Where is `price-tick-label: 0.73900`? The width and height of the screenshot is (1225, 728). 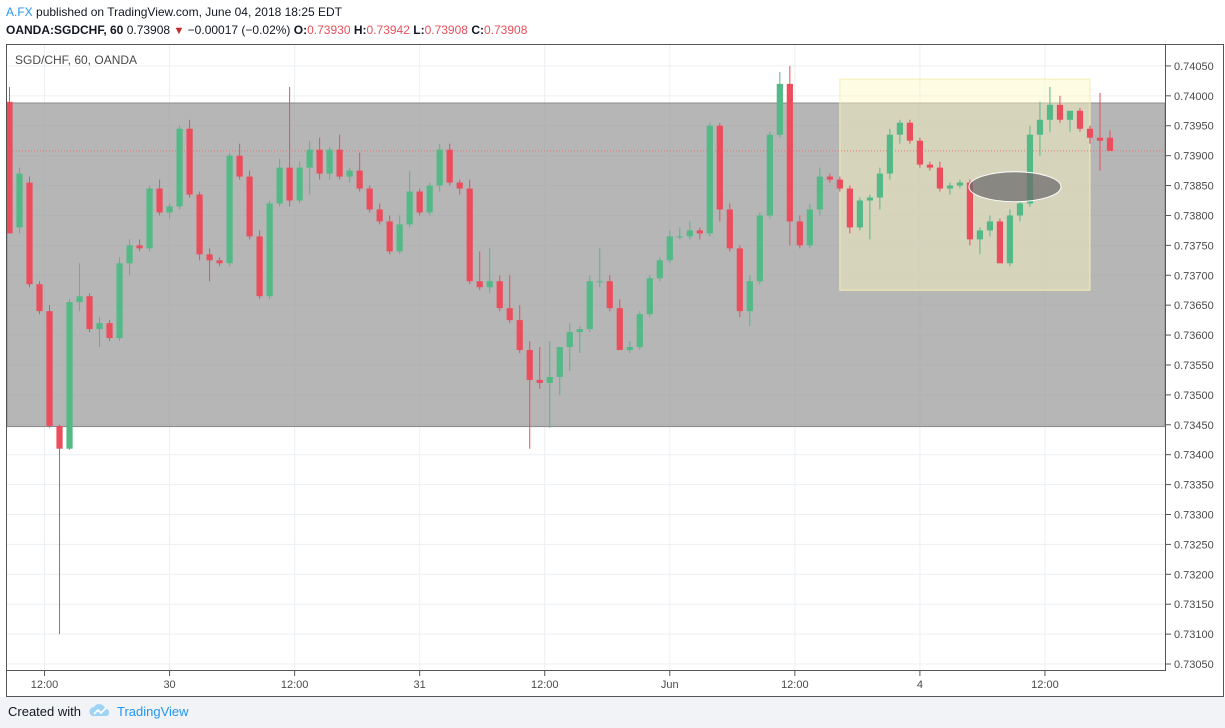 price-tick-label: 0.73900 is located at coordinates (1194, 157).